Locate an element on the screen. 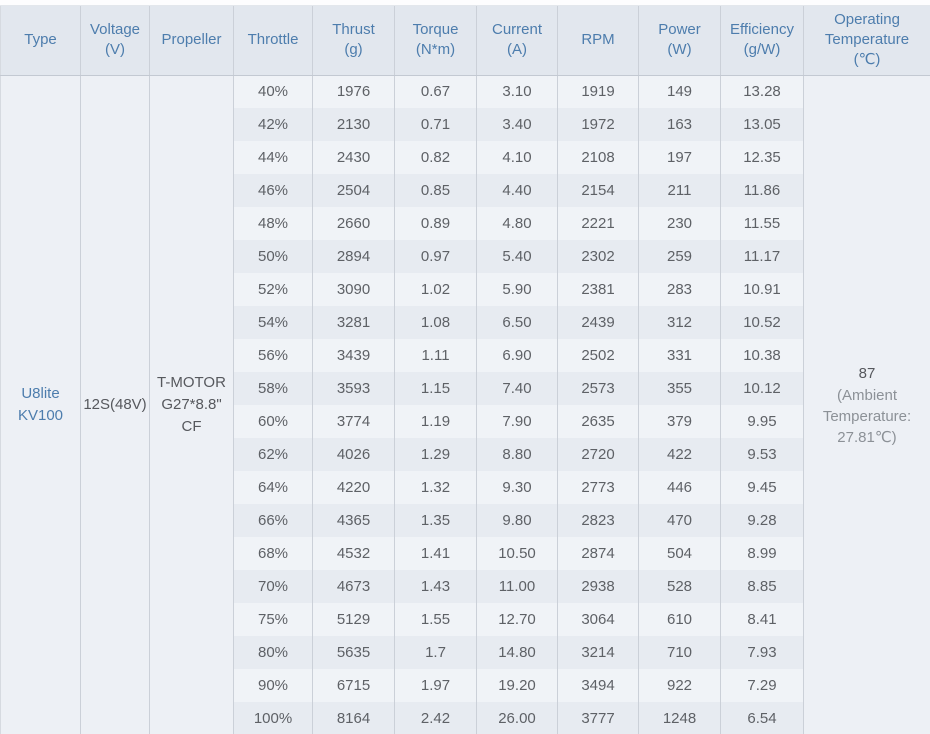 The height and width of the screenshot is (734, 930). cell-thrust: 5635 is located at coordinates (353, 652).